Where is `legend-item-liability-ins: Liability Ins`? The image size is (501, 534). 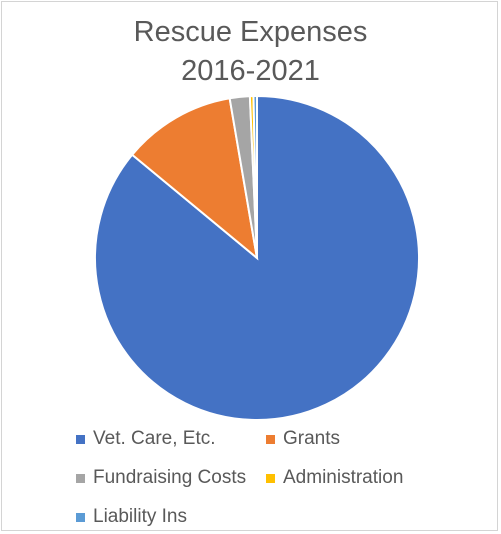 legend-item-liability-ins: Liability Ins is located at coordinates (131, 517).